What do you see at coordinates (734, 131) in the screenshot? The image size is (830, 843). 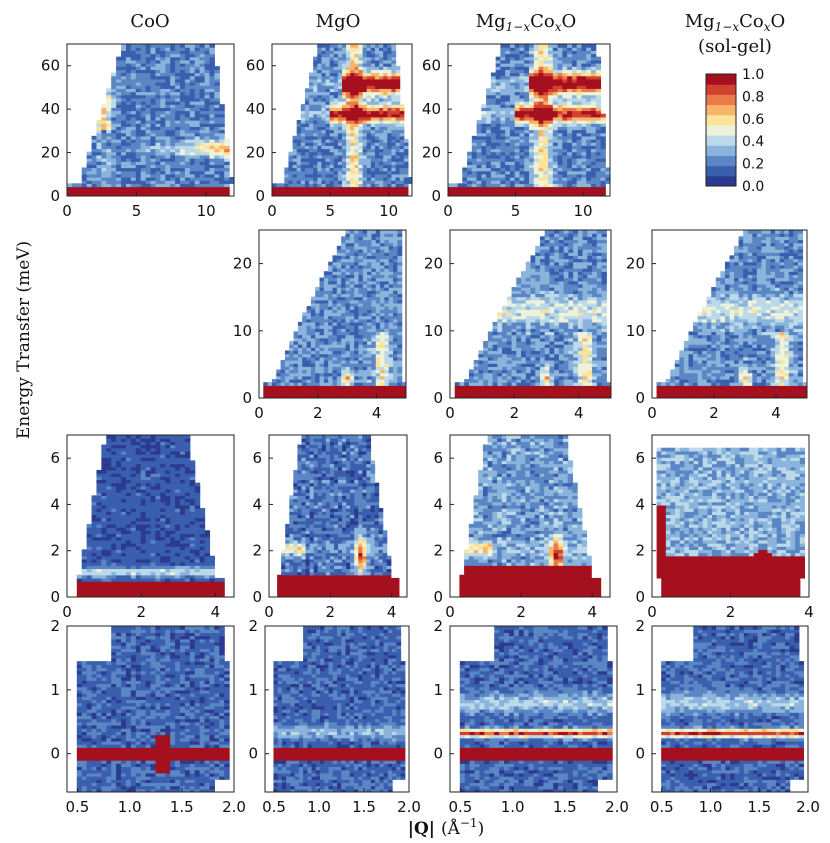 I see `colorbar: 1.00.80.60.40.20.0` at bounding box center [734, 131].